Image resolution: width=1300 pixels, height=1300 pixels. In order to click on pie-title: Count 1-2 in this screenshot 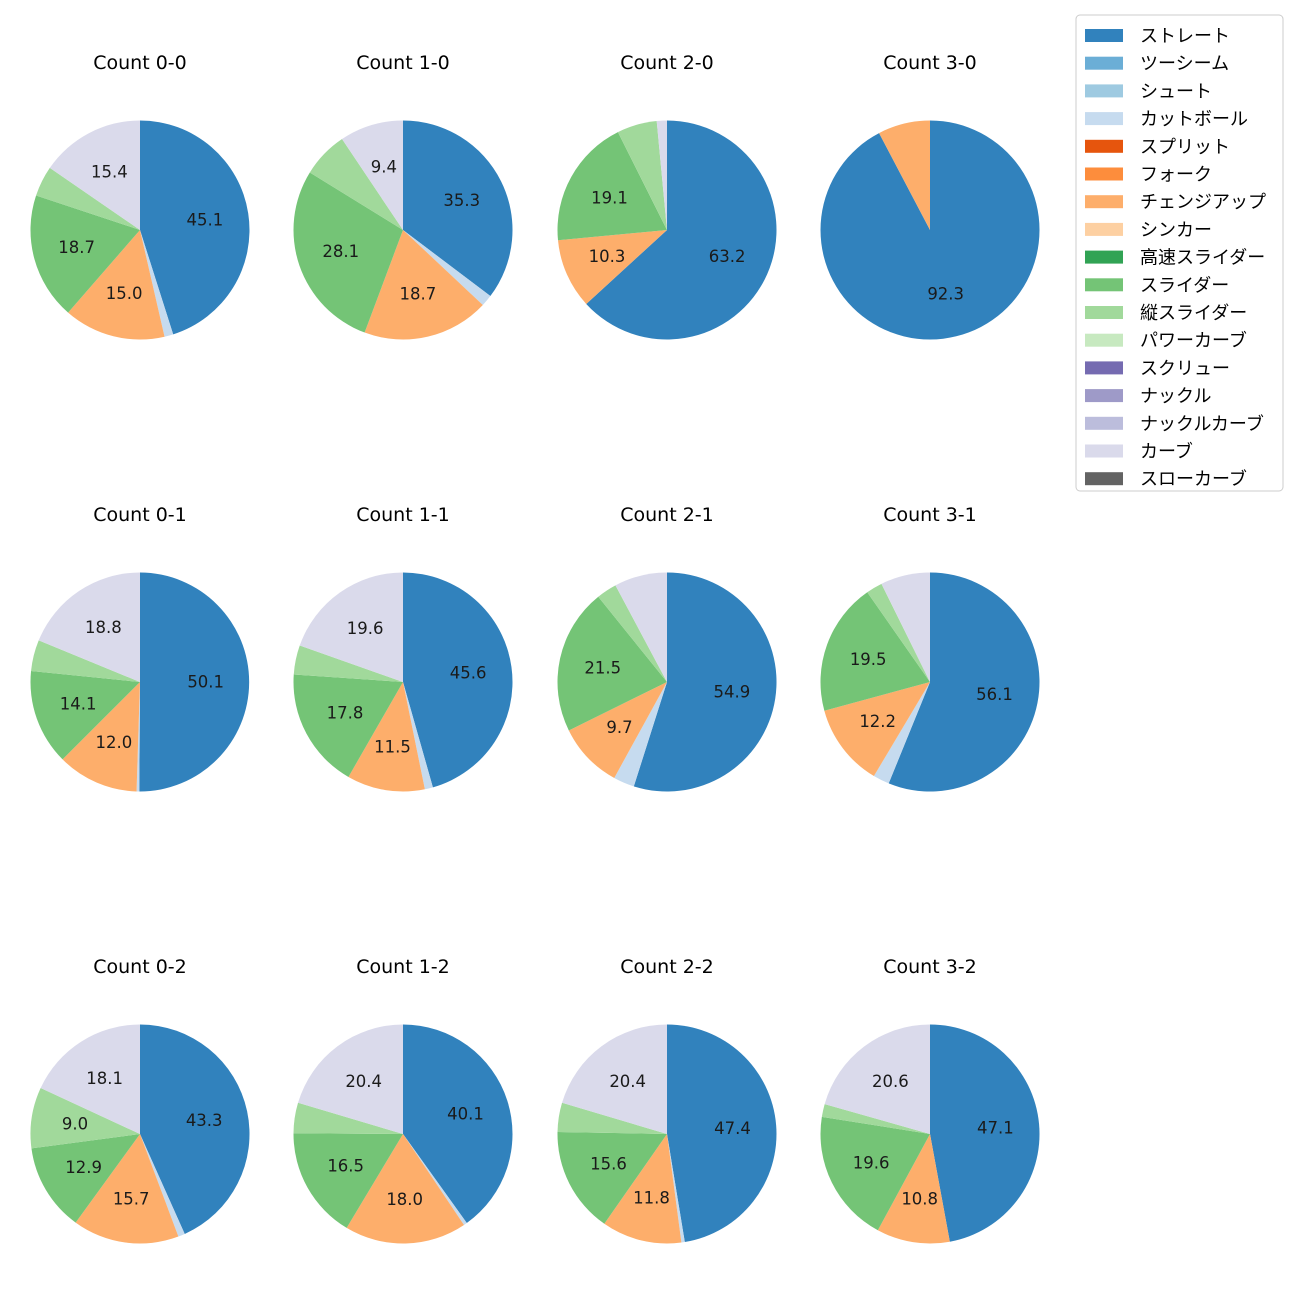, I will do `click(403, 967)`.